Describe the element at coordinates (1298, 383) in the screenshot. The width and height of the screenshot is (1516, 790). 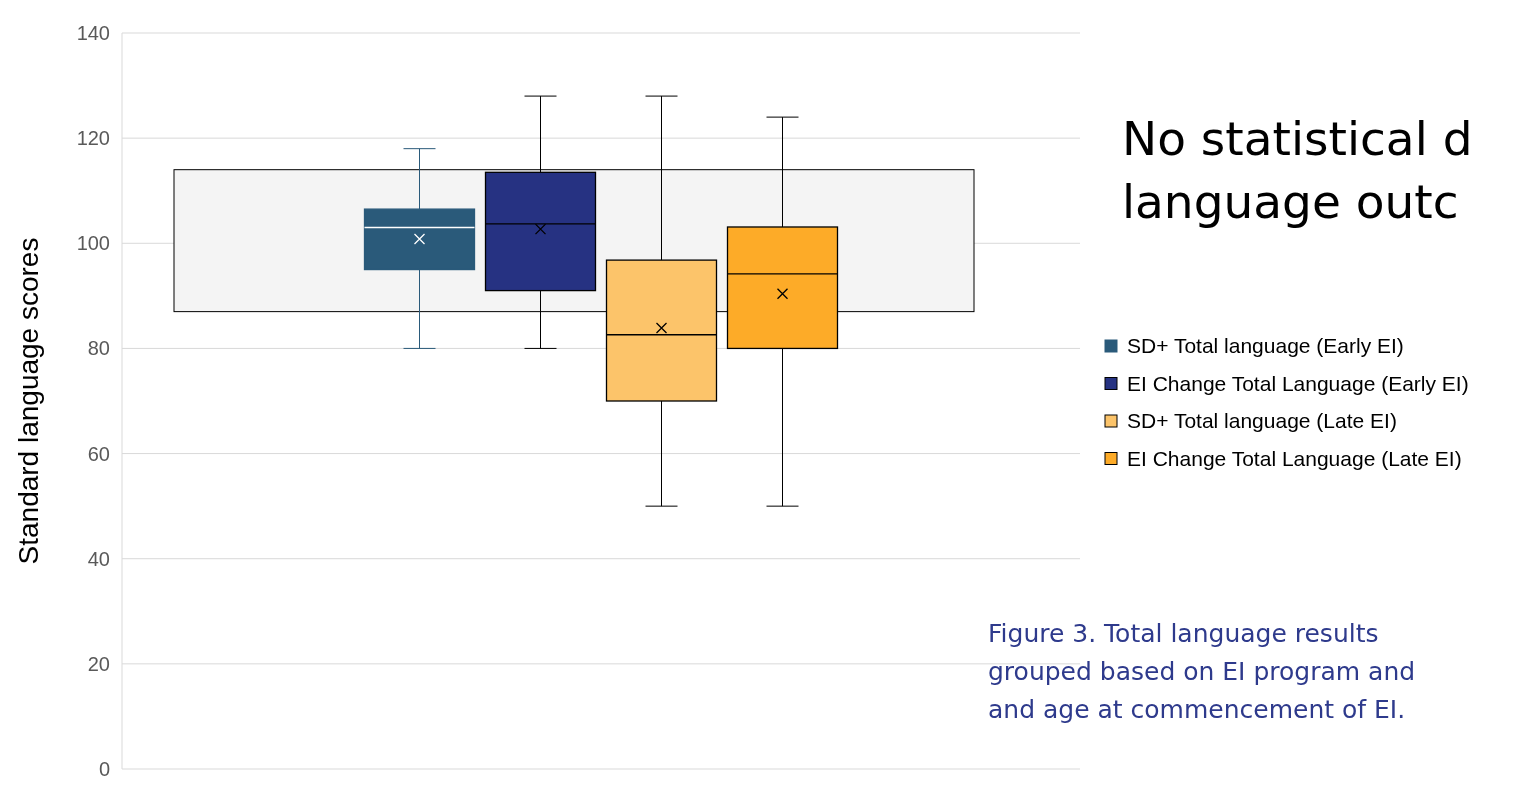
I see `legend-label: EI Change Total Language (Early EI)` at that location.